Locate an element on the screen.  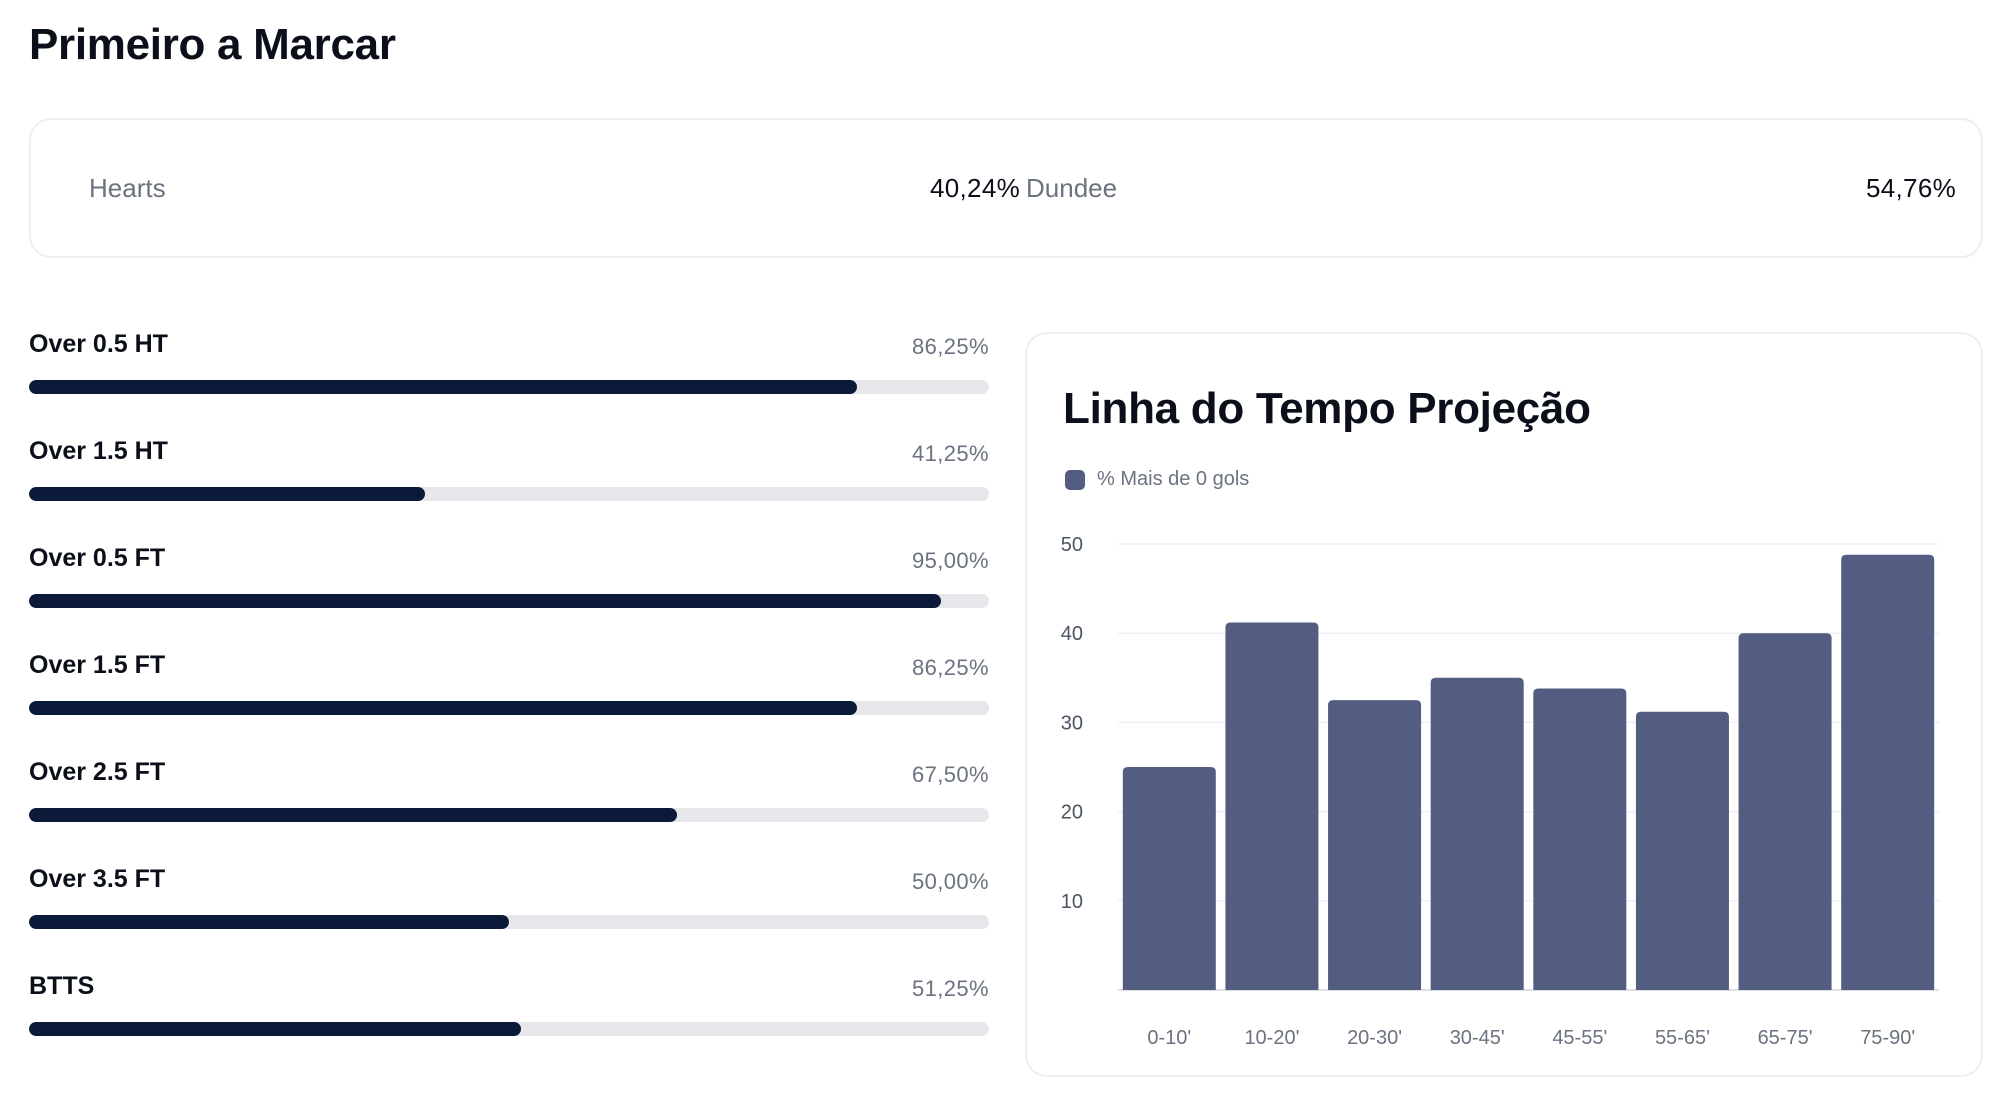
y-tick-label: 50 is located at coordinates (1072, 545).